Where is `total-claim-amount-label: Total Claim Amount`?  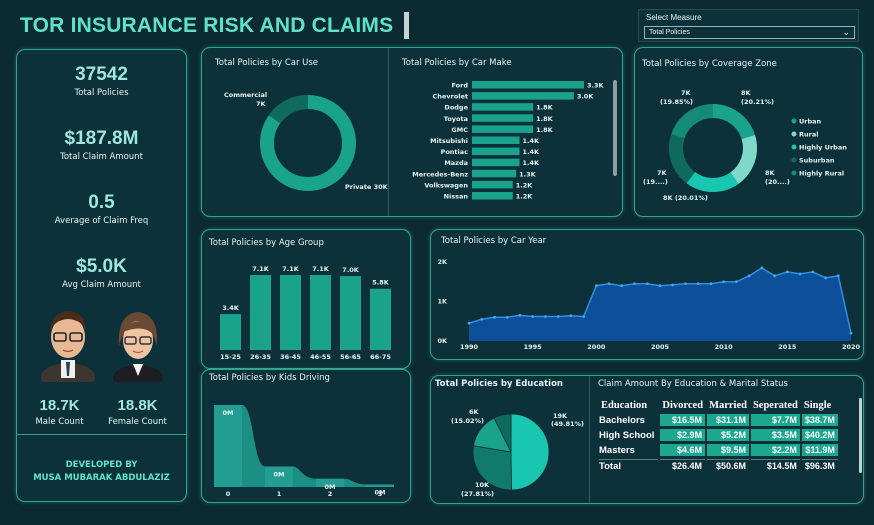 total-claim-amount-label: Total Claim Amount is located at coordinates (101, 157).